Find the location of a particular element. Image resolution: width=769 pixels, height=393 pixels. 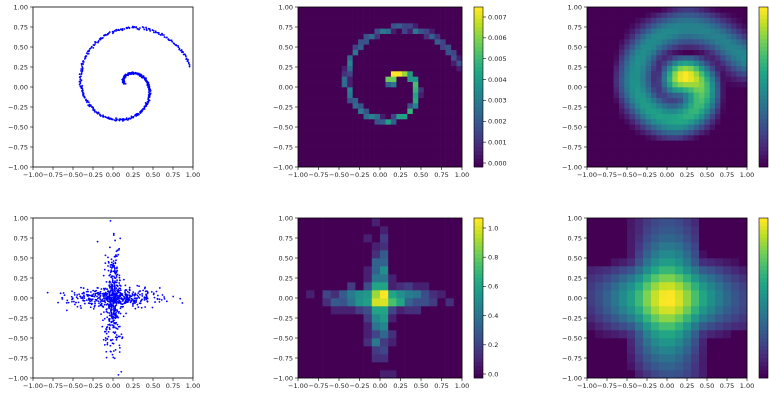

y-tick-label: 1.00 is located at coordinates (21, 7).